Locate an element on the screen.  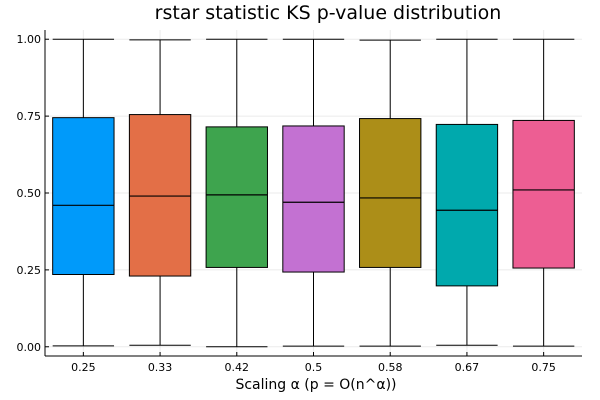
y-tick-labels: 0.00 0.25 0.50 0.75 1.00 is located at coordinates (29, 193).